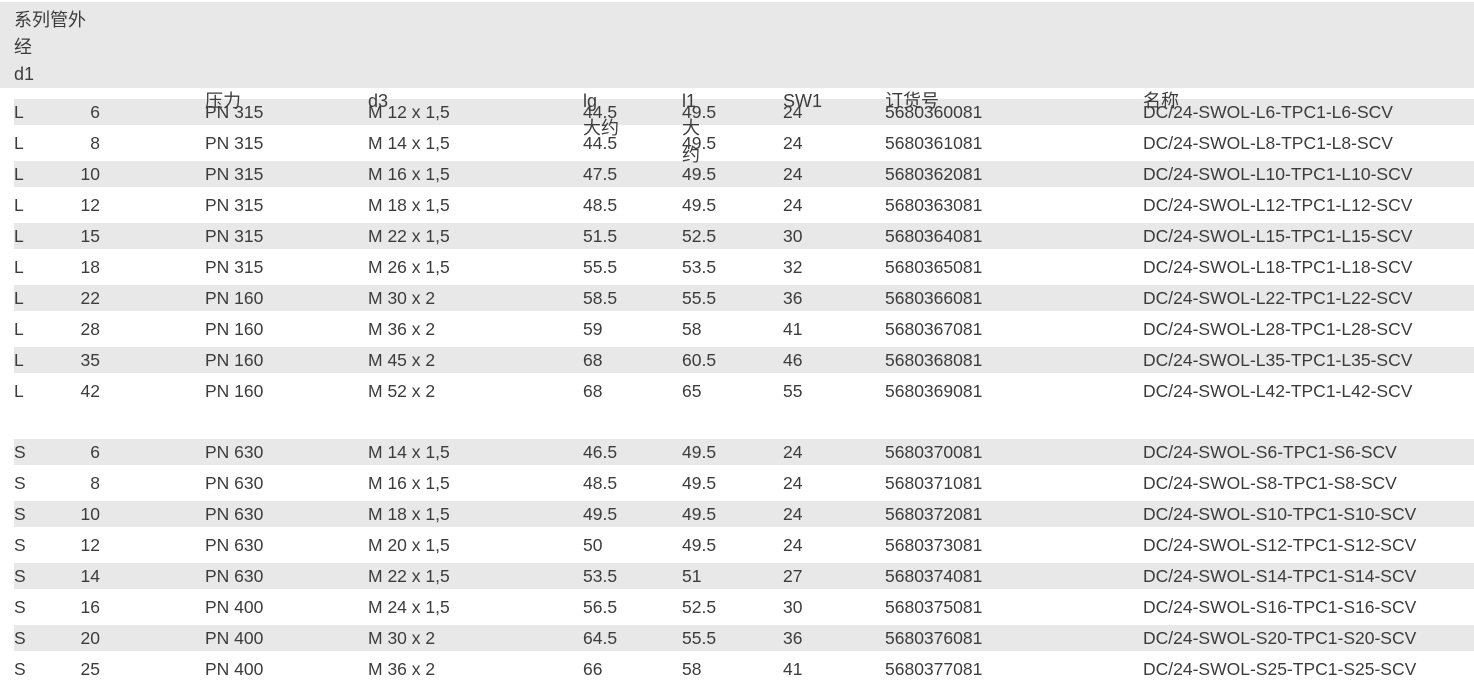  What do you see at coordinates (1278, 204) in the screenshot?
I see `cell-name: DC/24-SWOL-L12-TPC1-L12-SCV` at bounding box center [1278, 204].